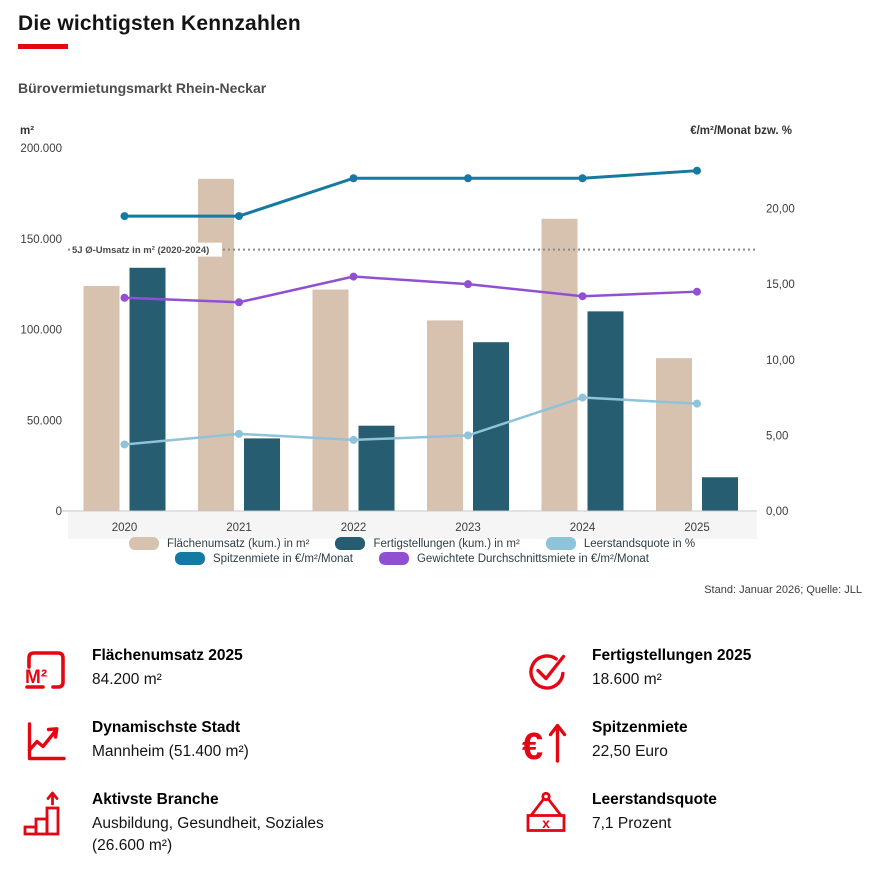 The height and width of the screenshot is (879, 888). I want to click on svg-text: M², so click(36, 677).